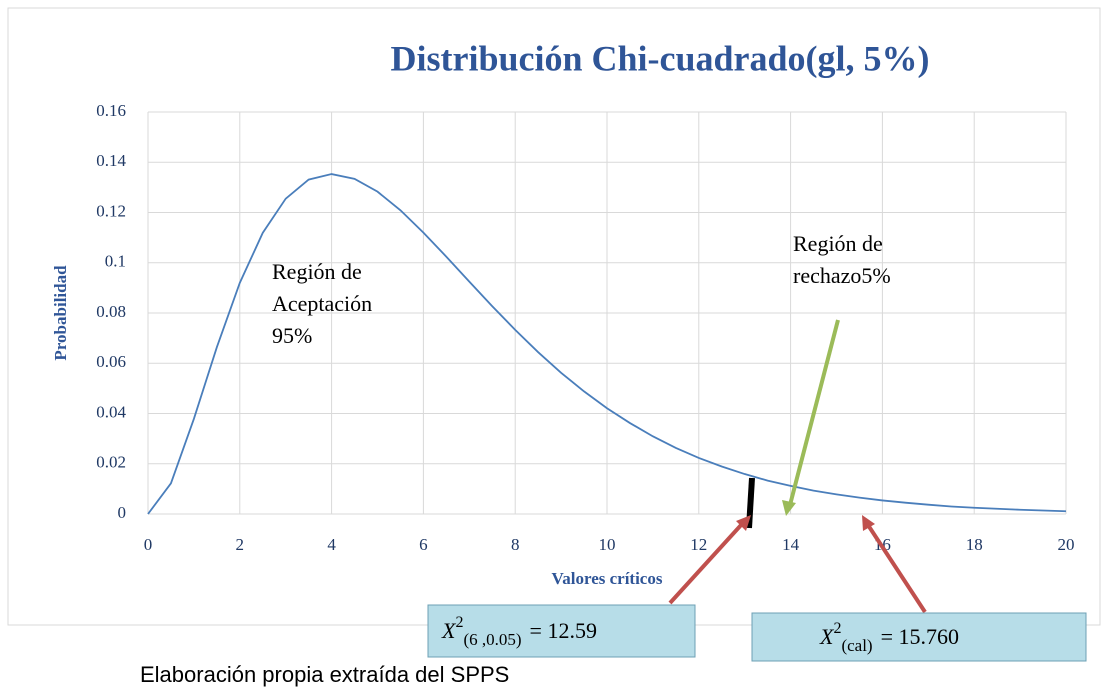 Image resolution: width=1105 pixels, height=699 pixels. What do you see at coordinates (659, 58) in the screenshot?
I see `chart-title: Distribución Chi-cuadrado(gl, 5%)` at bounding box center [659, 58].